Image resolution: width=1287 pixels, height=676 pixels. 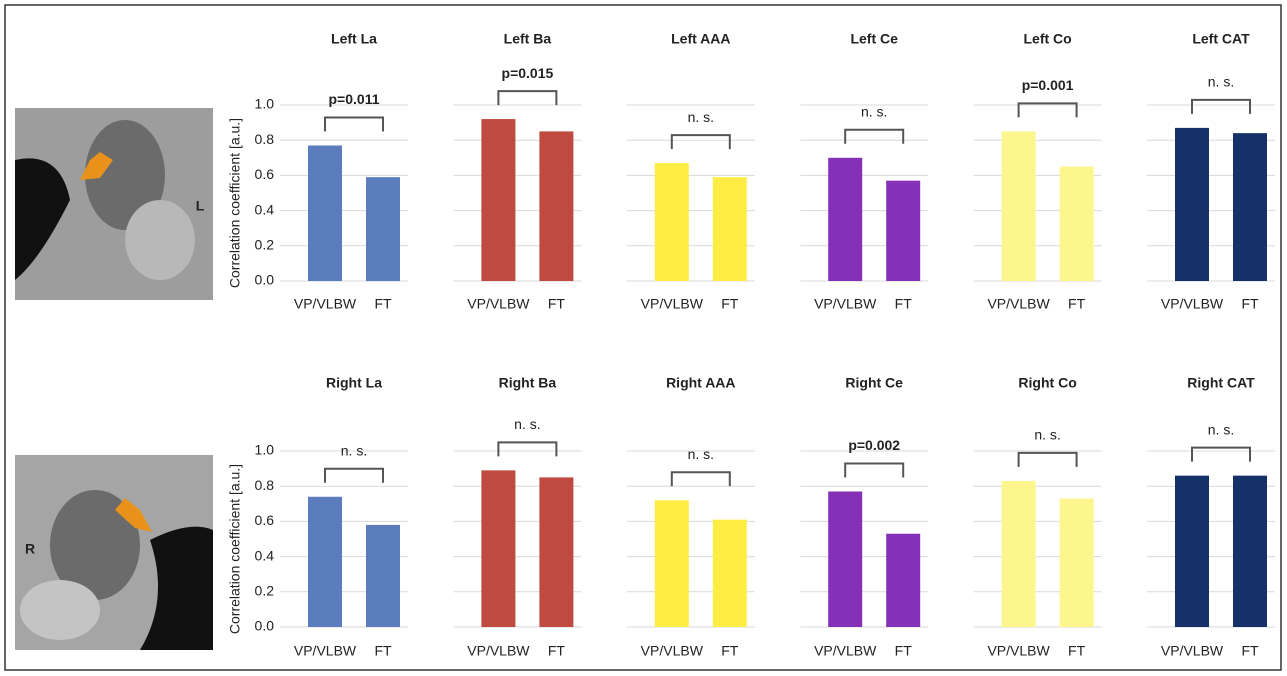 I want to click on significance-label: p=0.015, so click(x=528, y=73).